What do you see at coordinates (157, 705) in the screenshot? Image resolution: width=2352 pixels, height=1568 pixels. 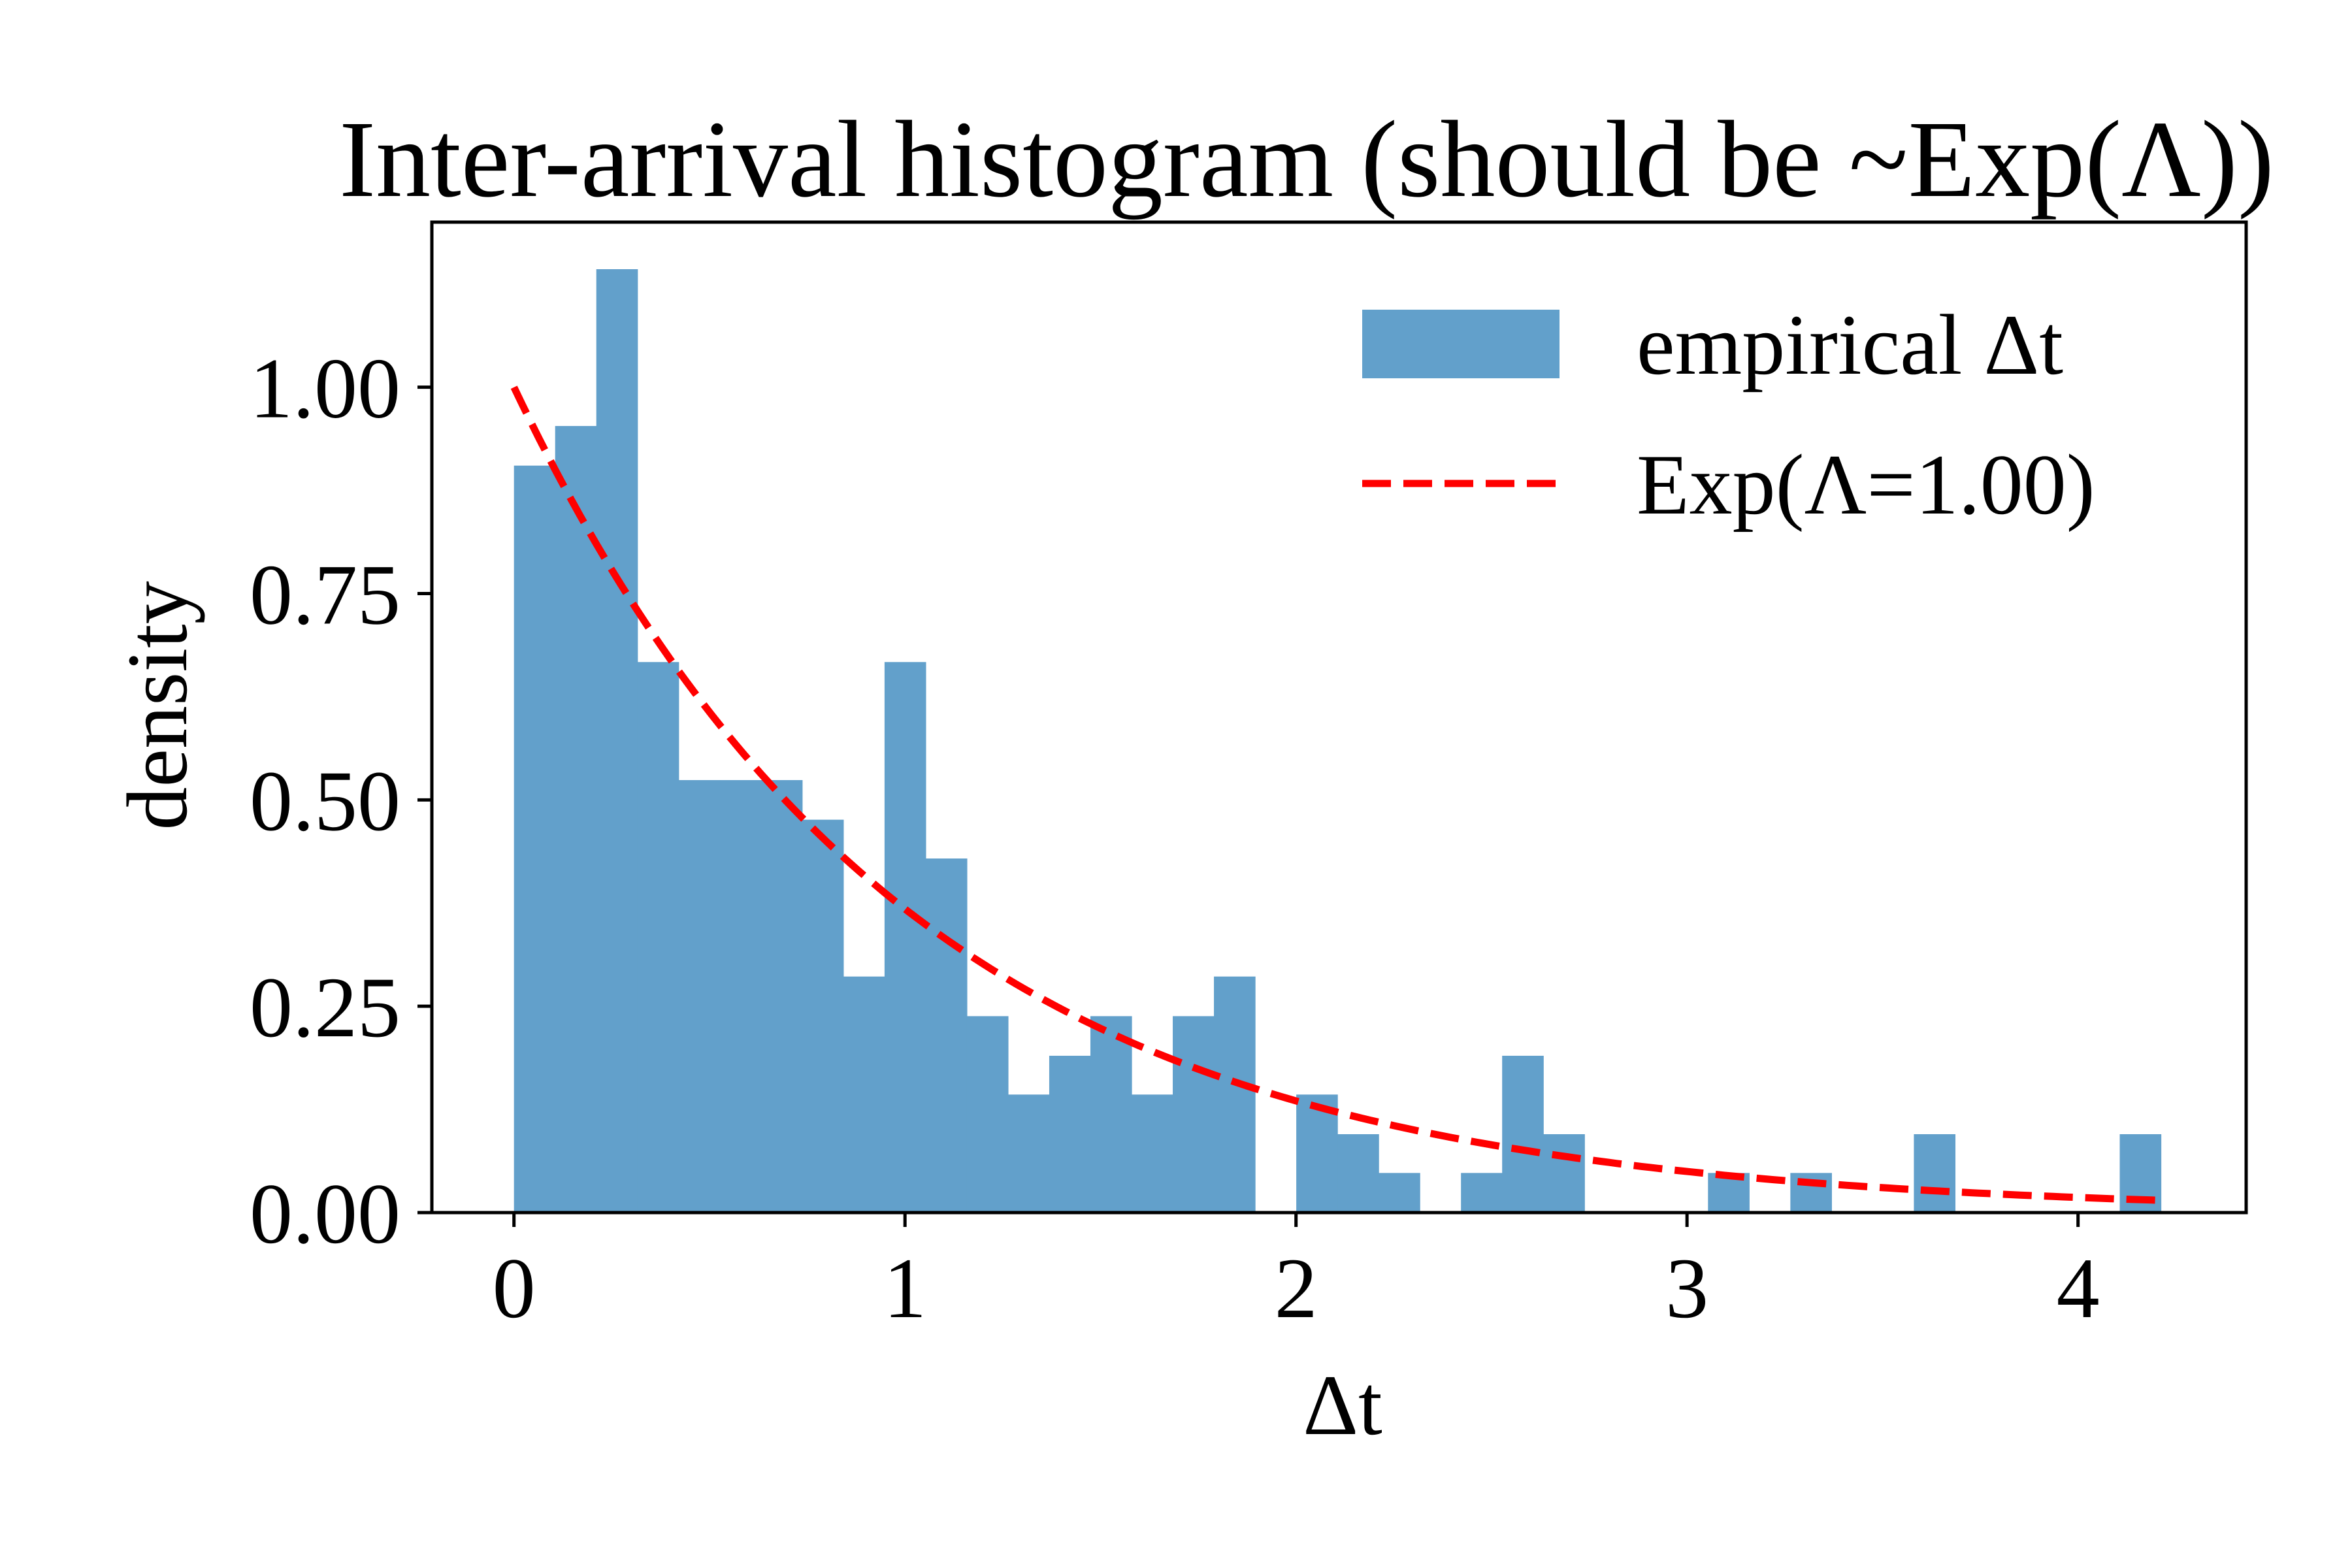 I see `y-axis-label: density` at bounding box center [157, 705].